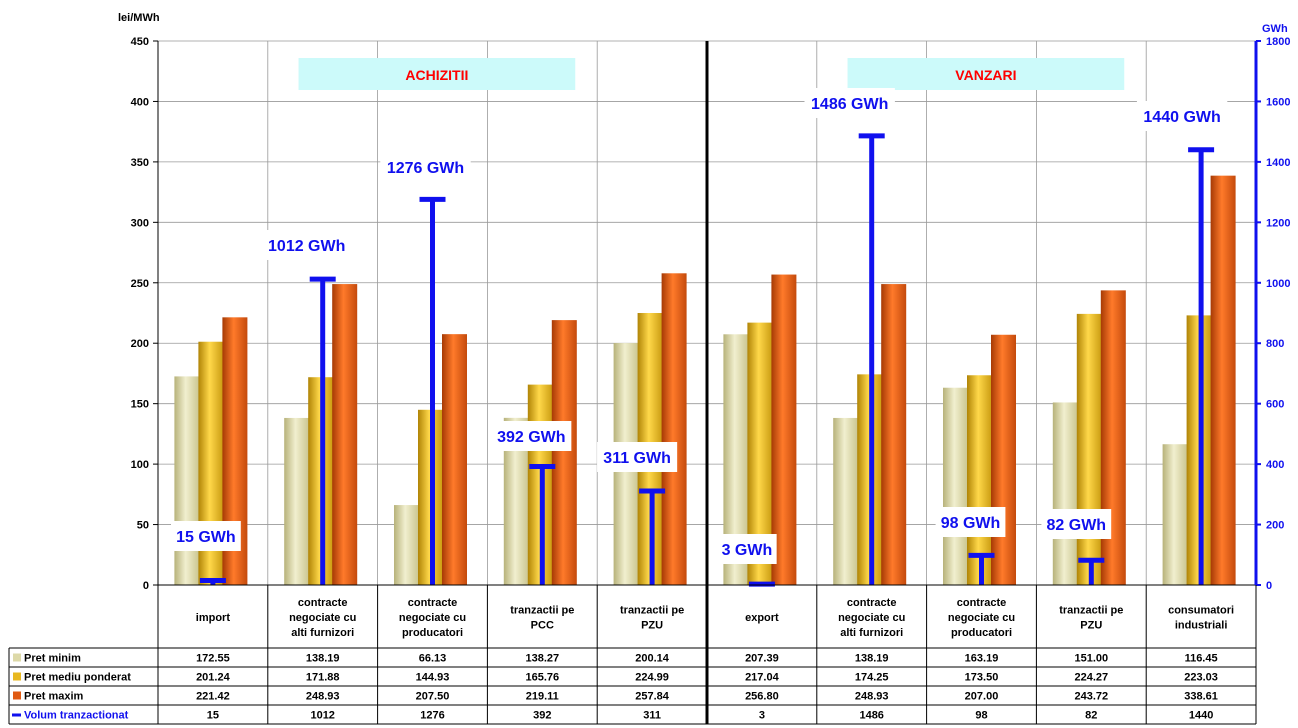 The width and height of the screenshot is (1298, 728). What do you see at coordinates (433, 678) in the screenshot?
I see `table-cell: 144.93` at bounding box center [433, 678].